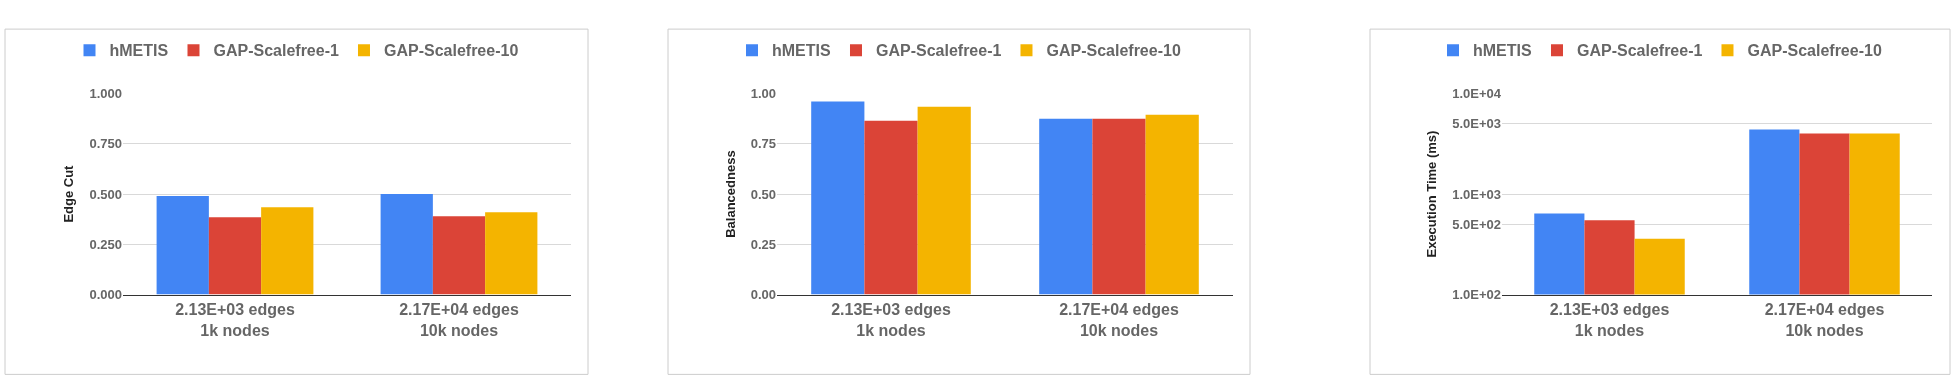  Describe the element at coordinates (1432, 194) in the screenshot. I see `y-axis-title: Execution Time (ms)` at that location.